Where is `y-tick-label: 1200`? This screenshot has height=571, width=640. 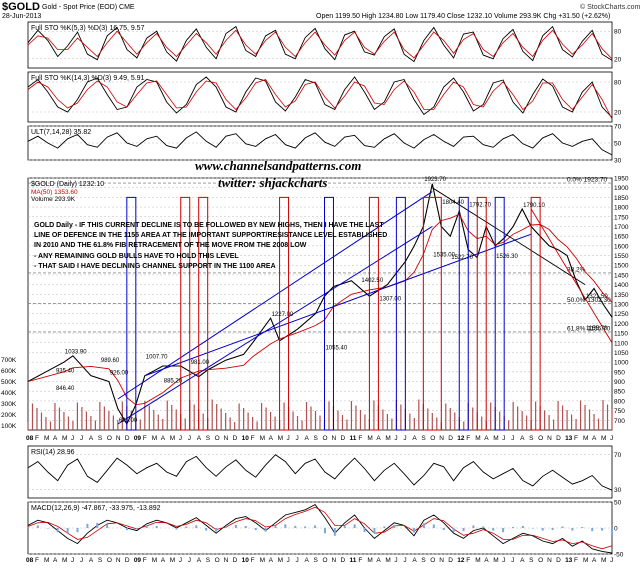
y-tick-label: 1200 is located at coordinates (621, 324).